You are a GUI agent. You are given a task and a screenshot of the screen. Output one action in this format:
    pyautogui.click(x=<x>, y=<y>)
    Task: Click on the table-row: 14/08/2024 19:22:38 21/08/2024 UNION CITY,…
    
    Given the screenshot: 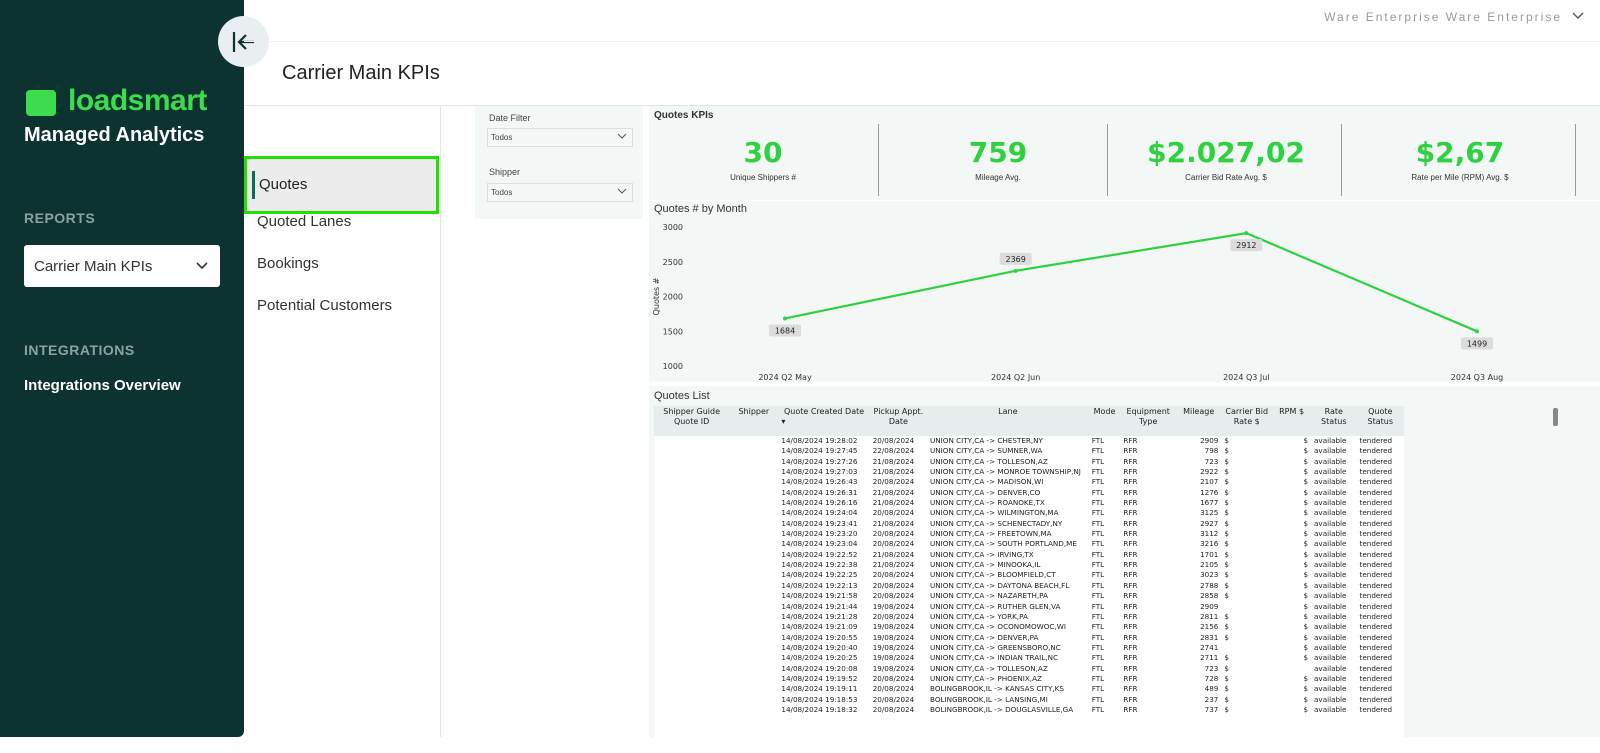 What is the action you would take?
    pyautogui.click(x=1029, y=565)
    